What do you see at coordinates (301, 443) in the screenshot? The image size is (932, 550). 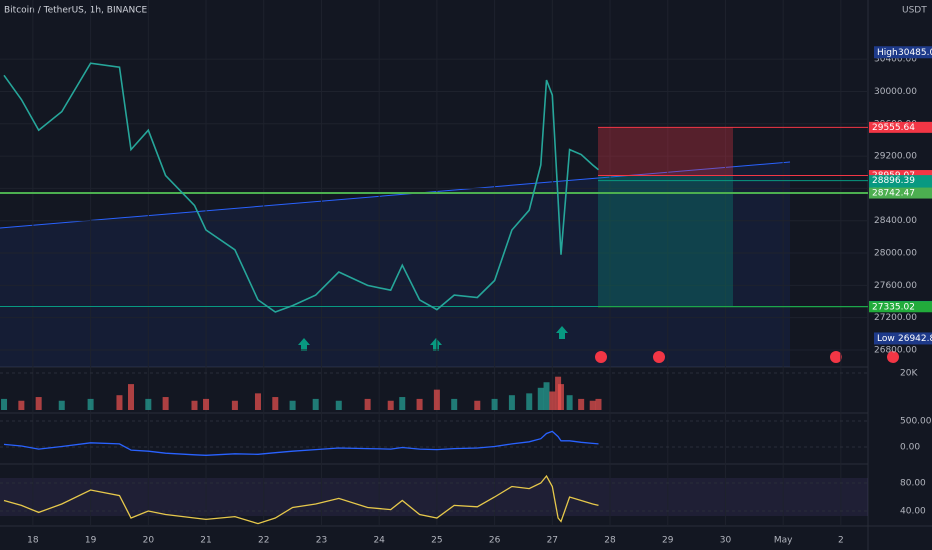 I see `macd-line` at bounding box center [301, 443].